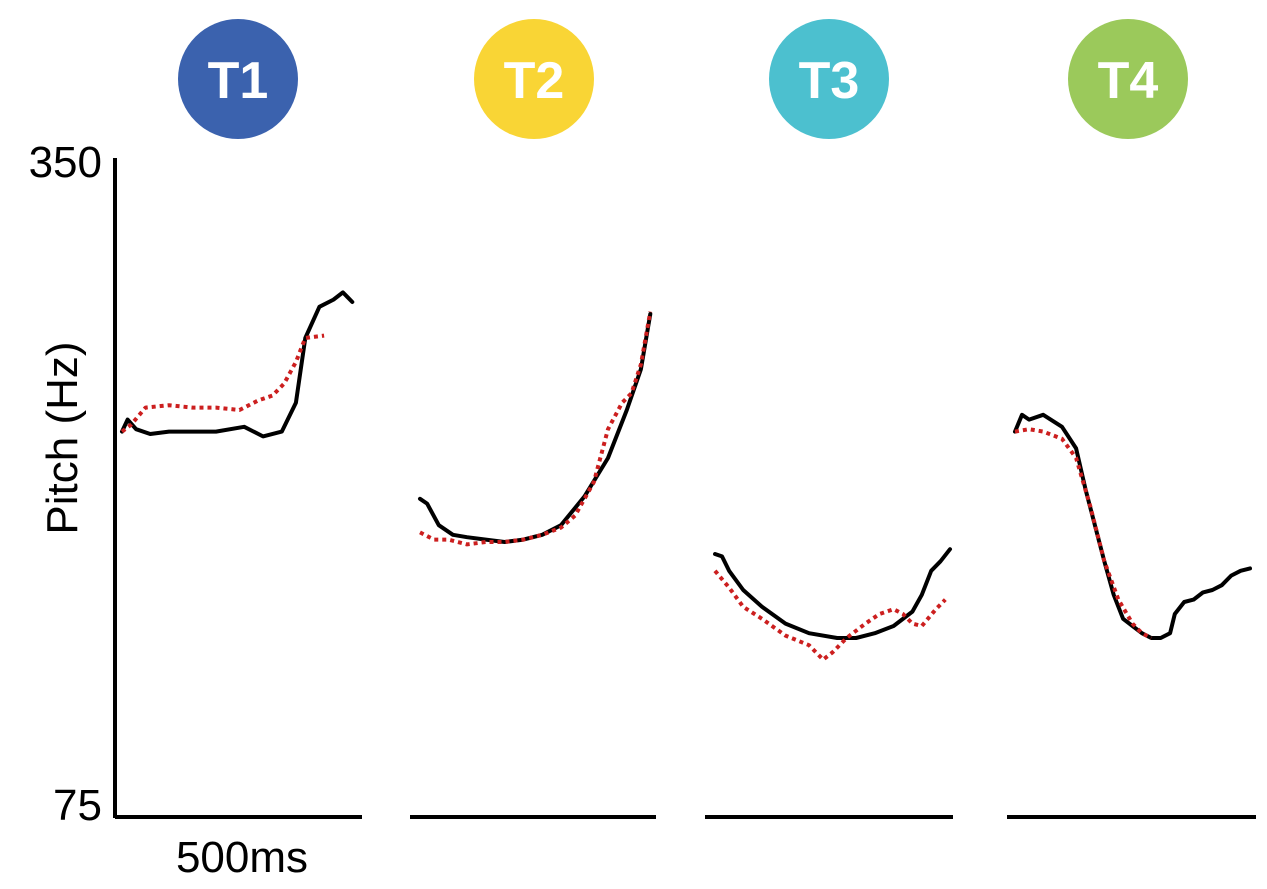 Image resolution: width=1267 pixels, height=889 pixels. I want to click on t3-solid-contour, so click(832, 593).